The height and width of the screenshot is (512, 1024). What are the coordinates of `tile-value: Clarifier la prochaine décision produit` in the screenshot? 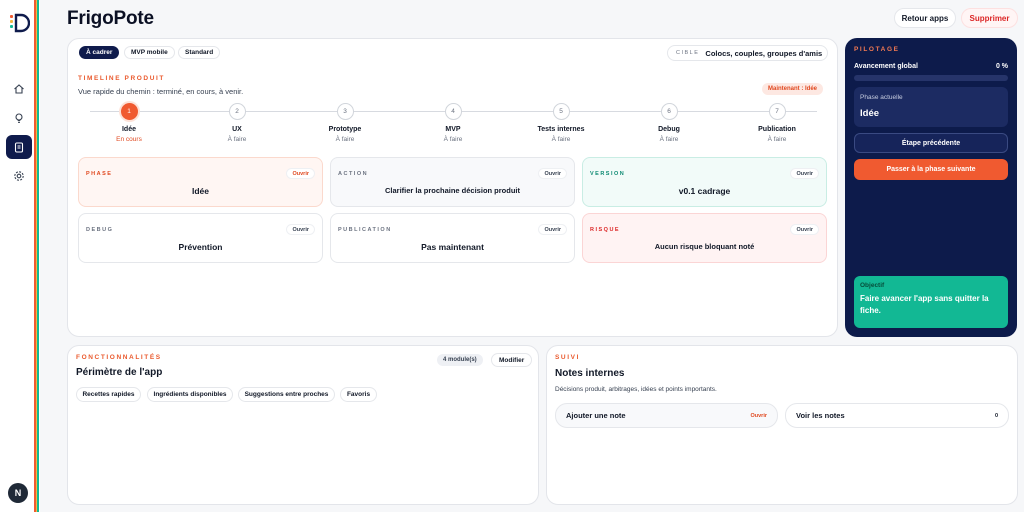 It's located at (452, 190).